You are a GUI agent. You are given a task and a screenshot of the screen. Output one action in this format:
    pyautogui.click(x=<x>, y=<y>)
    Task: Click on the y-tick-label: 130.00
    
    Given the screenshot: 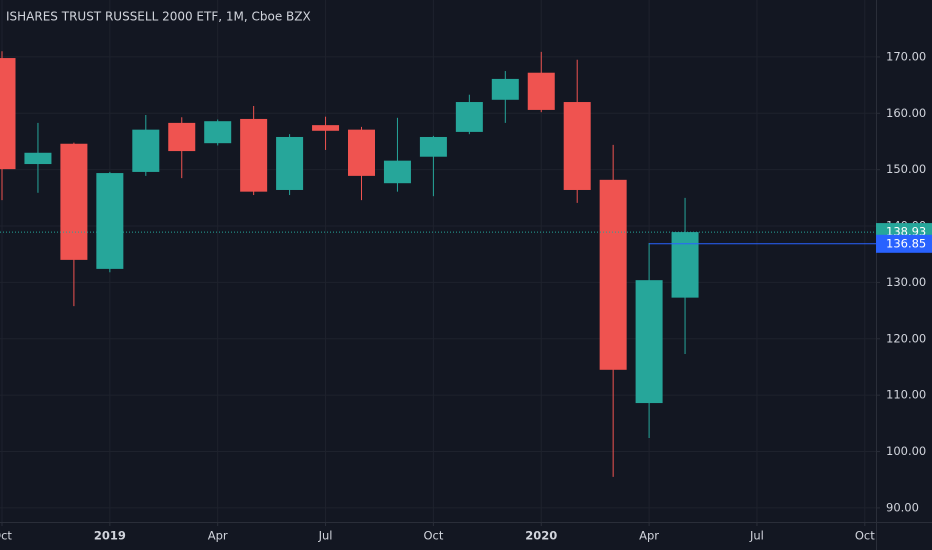 What is the action you would take?
    pyautogui.click(x=906, y=282)
    